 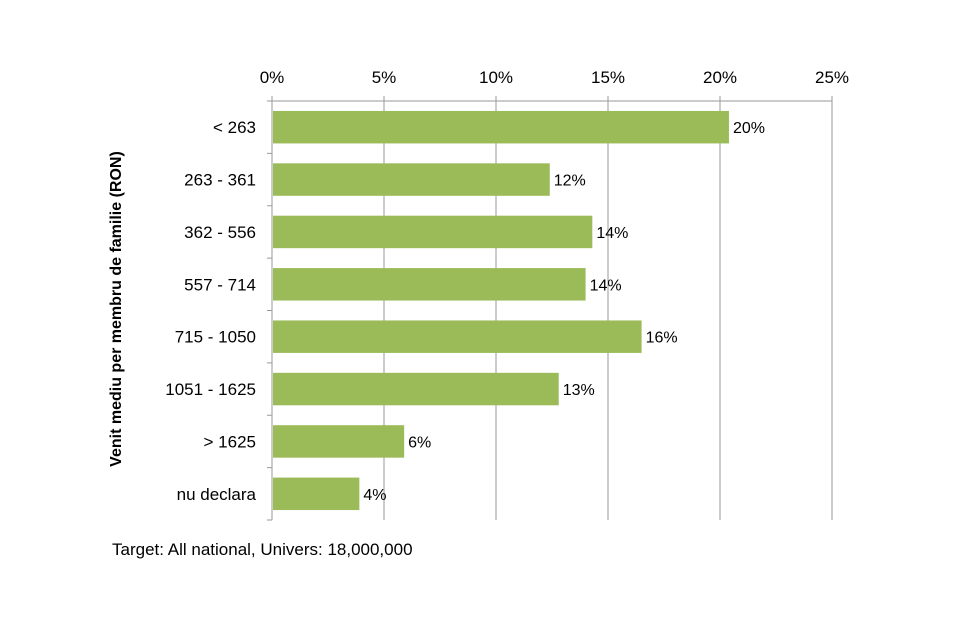 I want to click on bar-data-label: 6%, so click(x=419, y=442).